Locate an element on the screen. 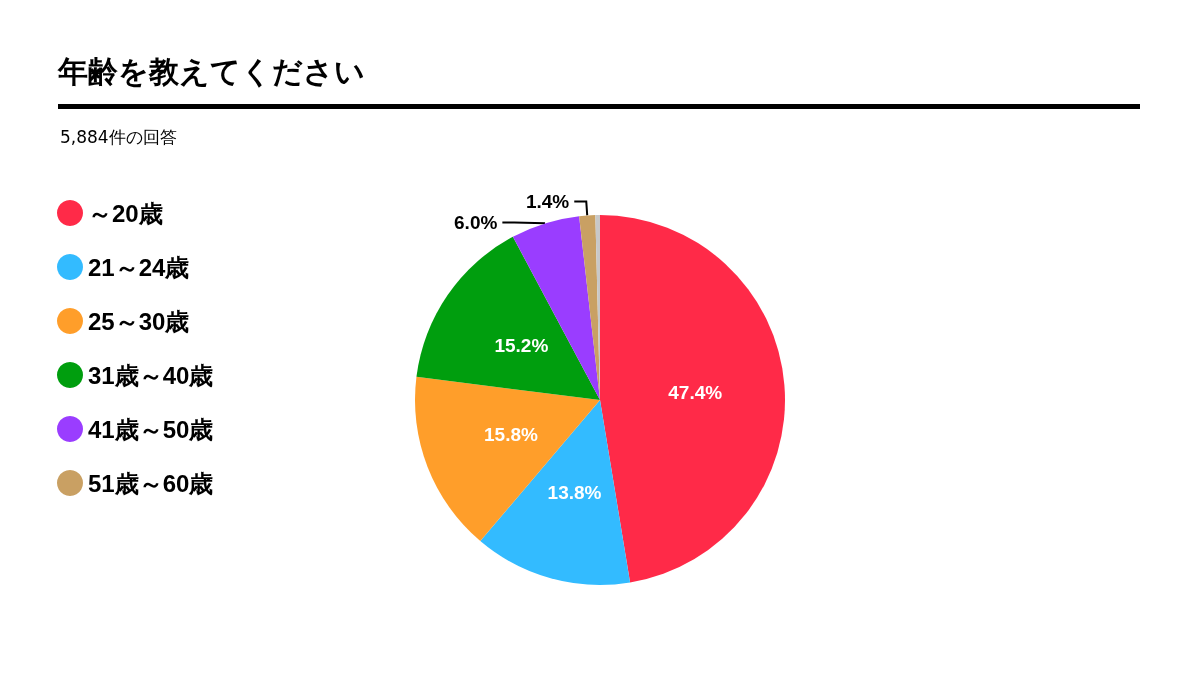 This screenshot has height=680, width=1200. legend-label: 25～30歳 is located at coordinates (139, 321).